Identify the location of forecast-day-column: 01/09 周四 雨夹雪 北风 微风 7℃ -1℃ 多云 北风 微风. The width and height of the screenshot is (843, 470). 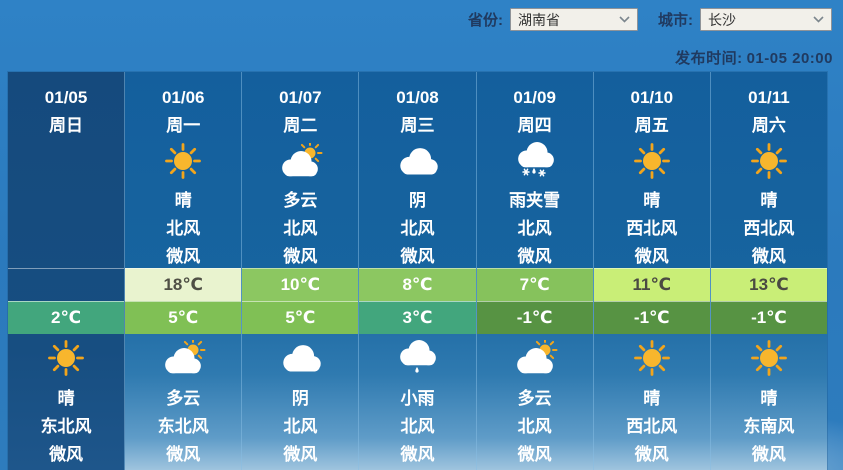
(535, 271).